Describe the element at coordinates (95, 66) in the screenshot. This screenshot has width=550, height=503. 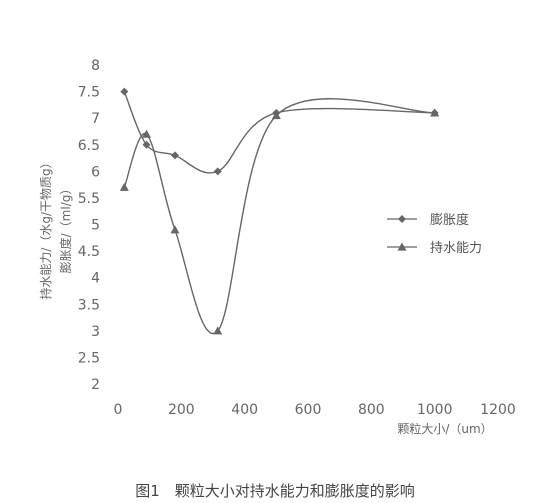
I see `y-tick-label: 8` at that location.